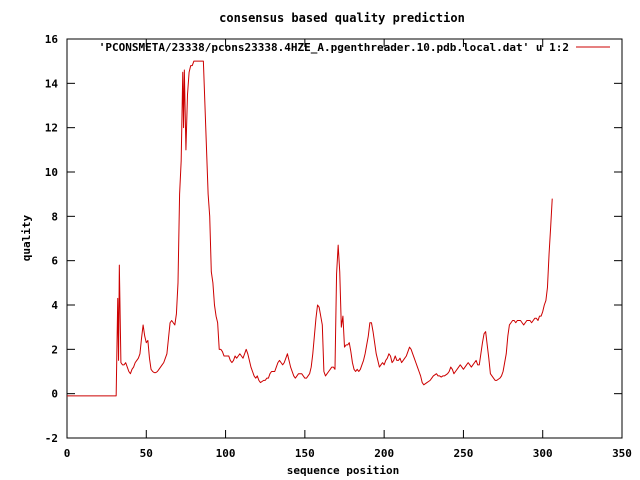 This screenshot has width=640, height=480. Describe the element at coordinates (54, 349) in the screenshot. I see `y-tick-label: 2` at that location.